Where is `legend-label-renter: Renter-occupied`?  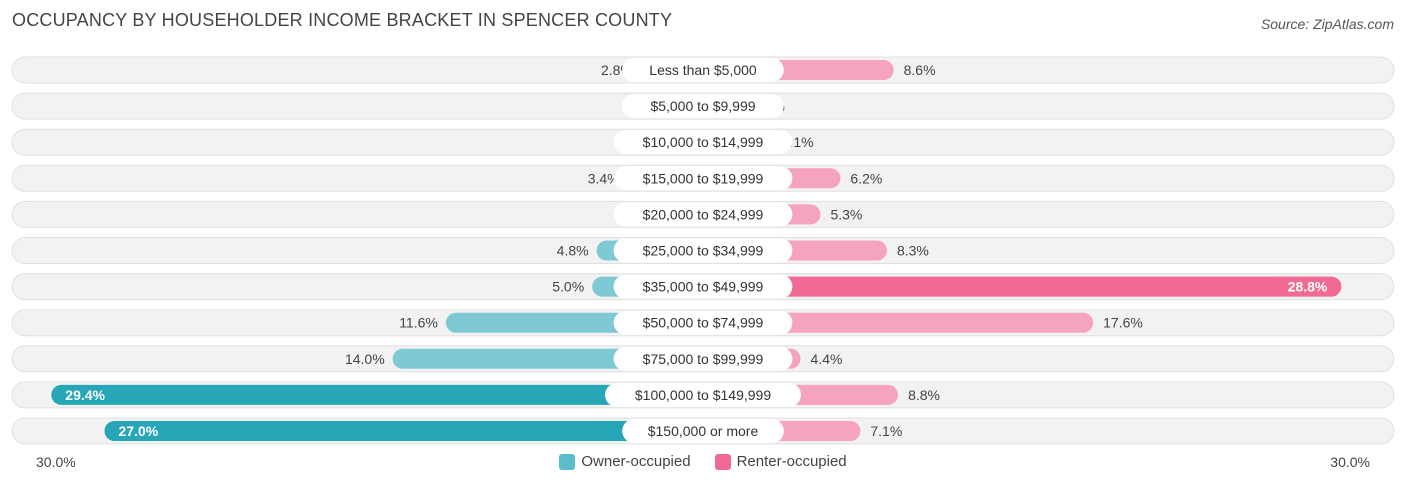
legend-label-renter: Renter-occupied is located at coordinates (791, 461).